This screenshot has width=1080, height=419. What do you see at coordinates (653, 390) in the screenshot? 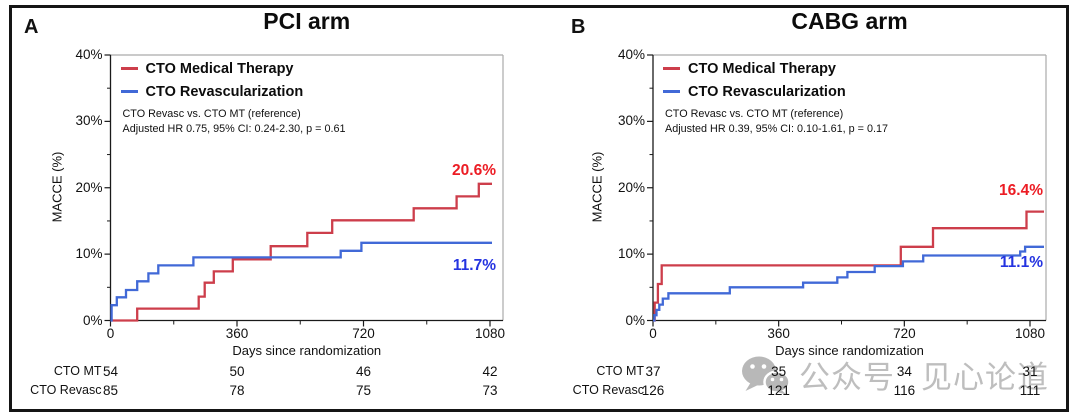
I see `risk-count: 126` at bounding box center [653, 390].